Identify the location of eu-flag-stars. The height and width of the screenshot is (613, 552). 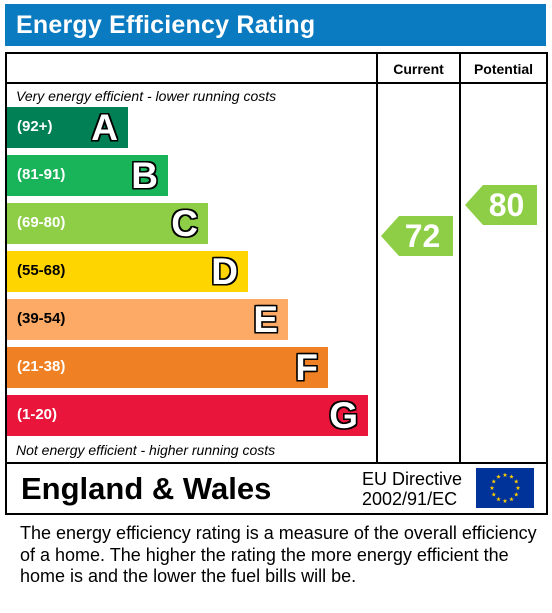
(505, 487).